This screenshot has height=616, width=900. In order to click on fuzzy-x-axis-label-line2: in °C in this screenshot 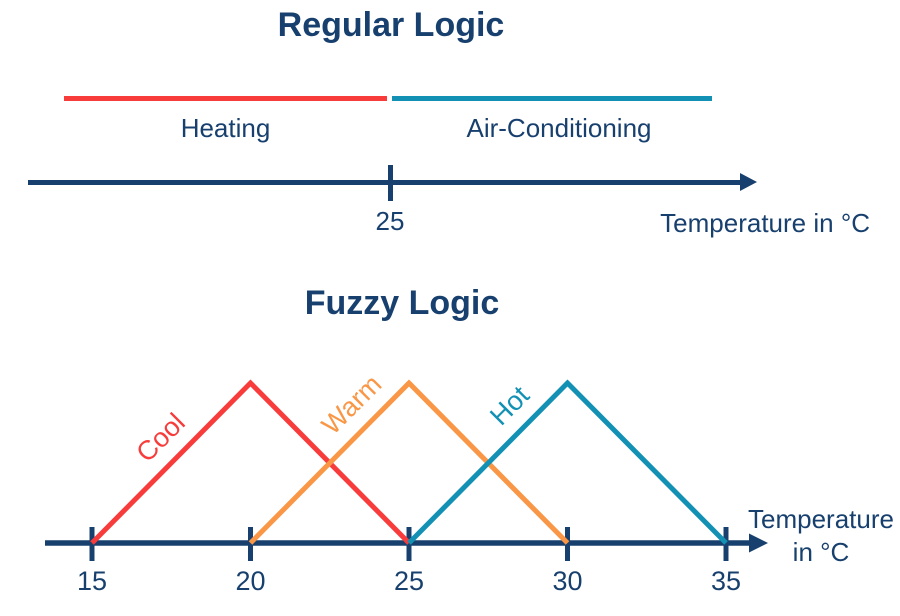, I will do `click(821, 552)`.